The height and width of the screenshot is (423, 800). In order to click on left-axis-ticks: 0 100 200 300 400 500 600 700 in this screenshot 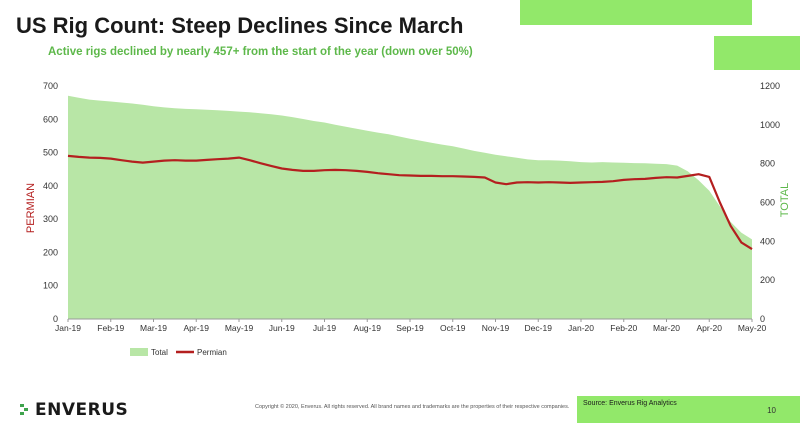, I will do `click(50, 202)`.